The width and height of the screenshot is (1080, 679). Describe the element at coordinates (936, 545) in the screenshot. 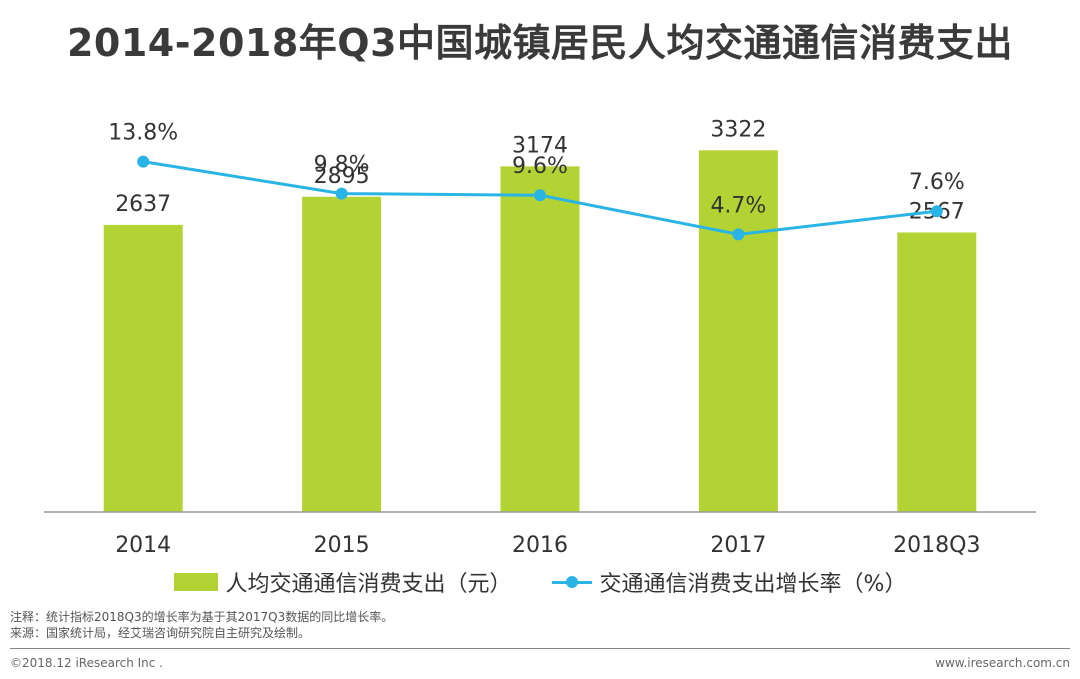

I see `x-tick-label: 2018Q3` at that location.